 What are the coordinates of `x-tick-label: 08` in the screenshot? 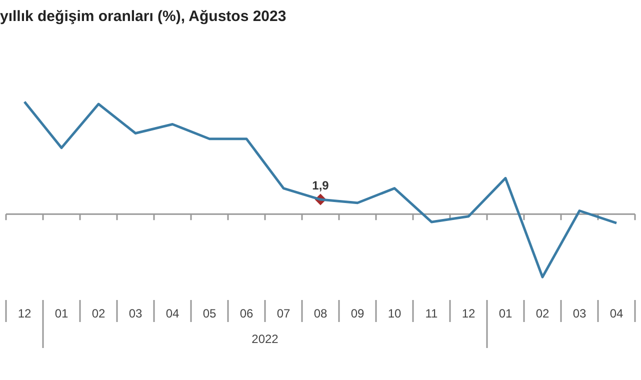 It's located at (321, 313).